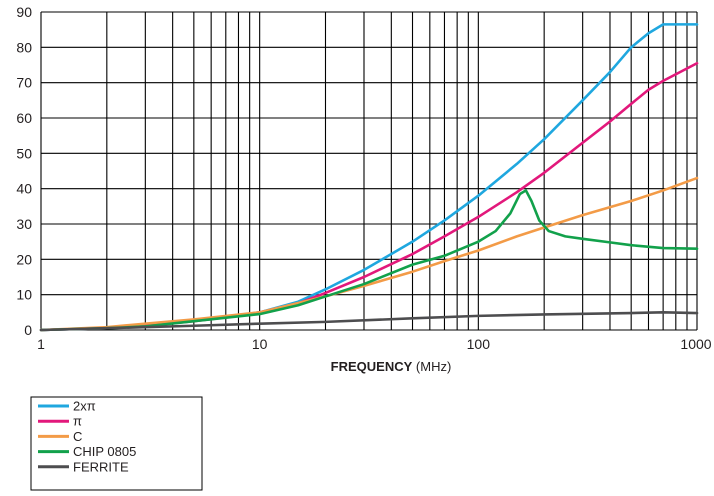  What do you see at coordinates (24, 153) in the screenshot?
I see `y-tick-label: 50` at bounding box center [24, 153].